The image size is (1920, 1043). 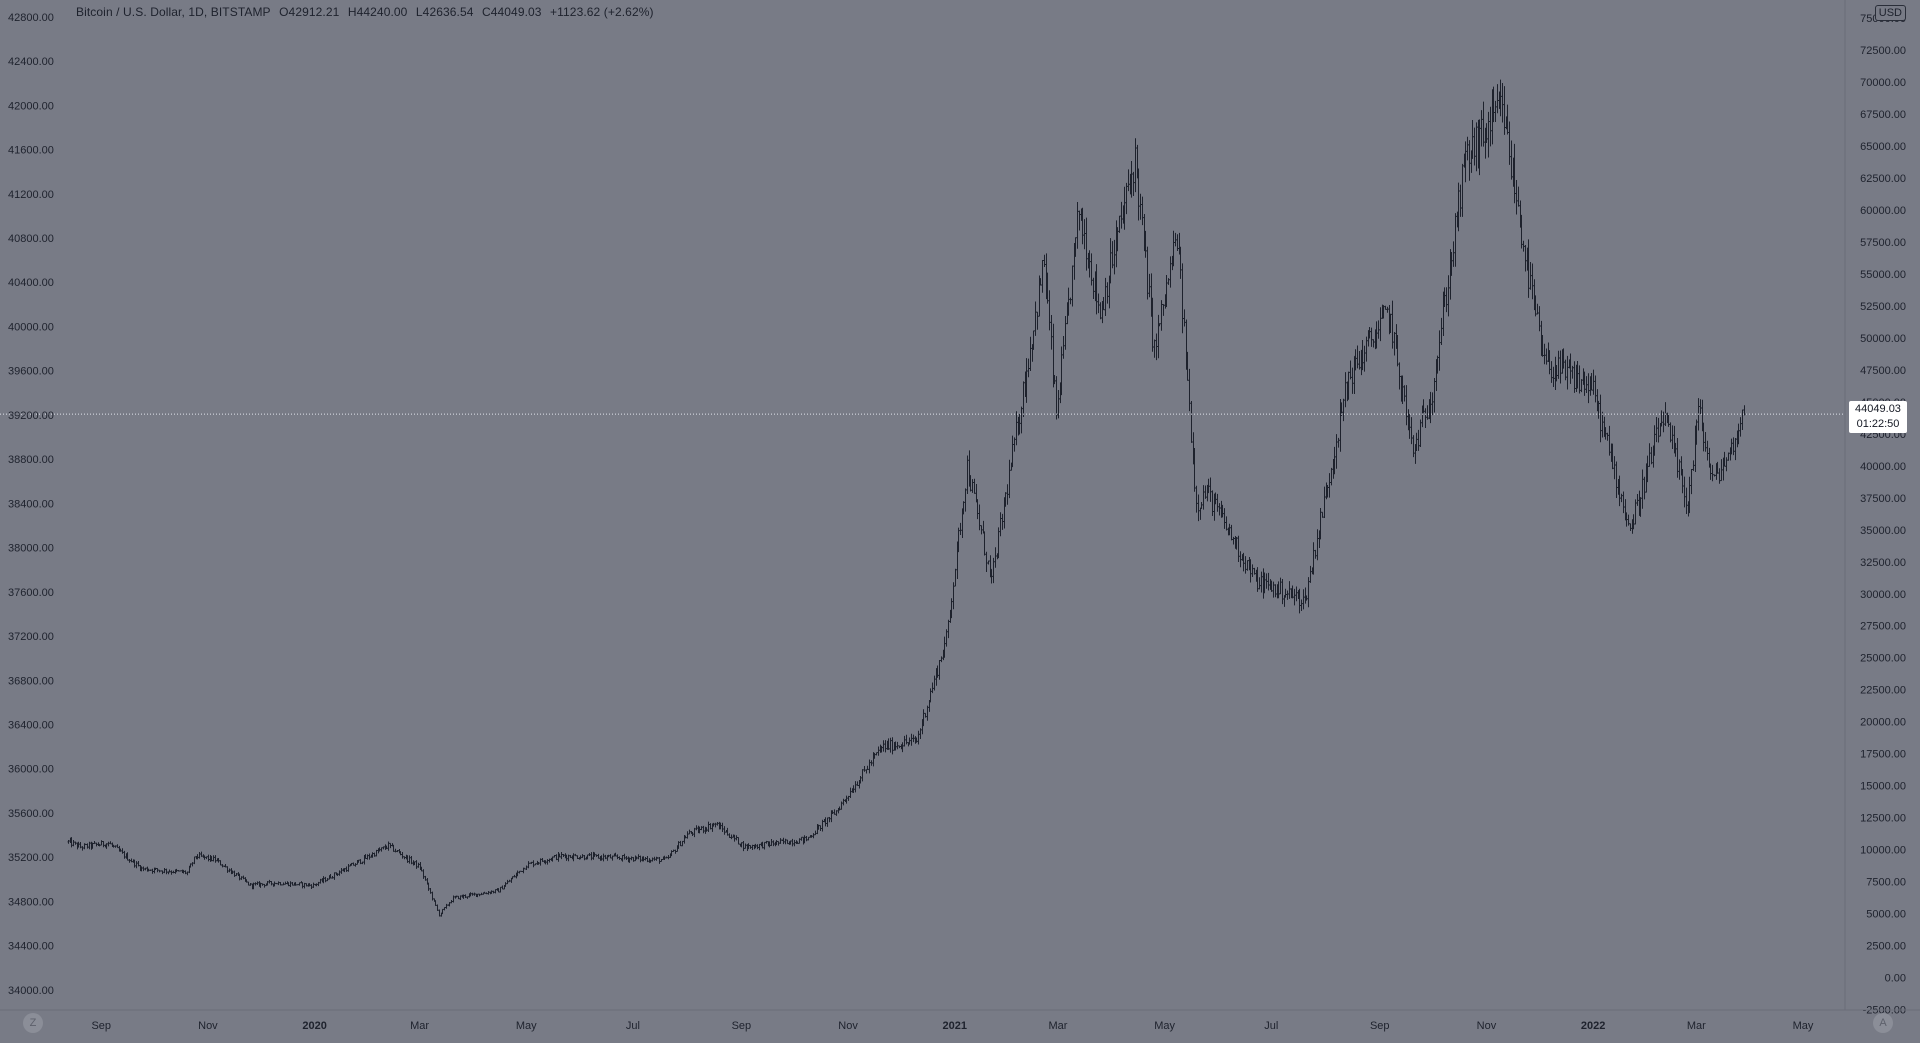 What do you see at coordinates (1883, 275) in the screenshot?
I see `right-axis-tick-label: 55000.00` at bounding box center [1883, 275].